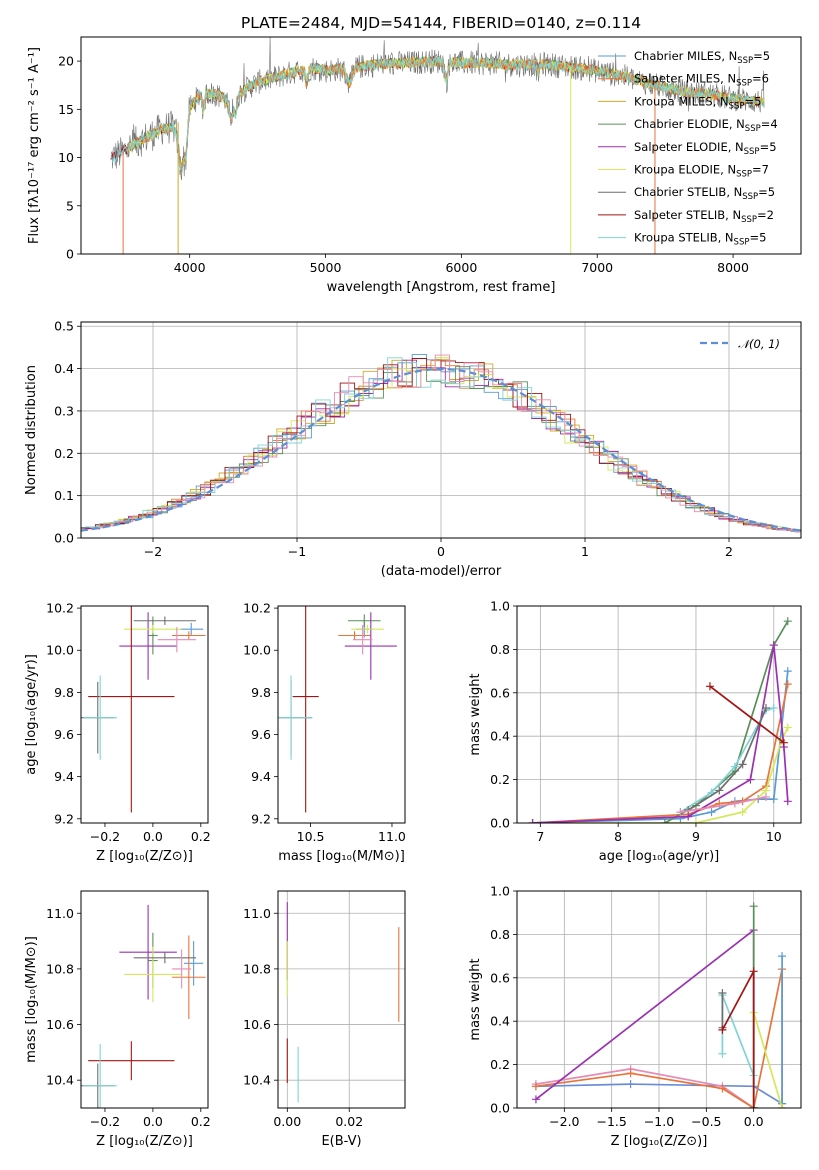  What do you see at coordinates (611, 1121) in the screenshot?
I see `x-tick-label: −1.5` at bounding box center [611, 1121].